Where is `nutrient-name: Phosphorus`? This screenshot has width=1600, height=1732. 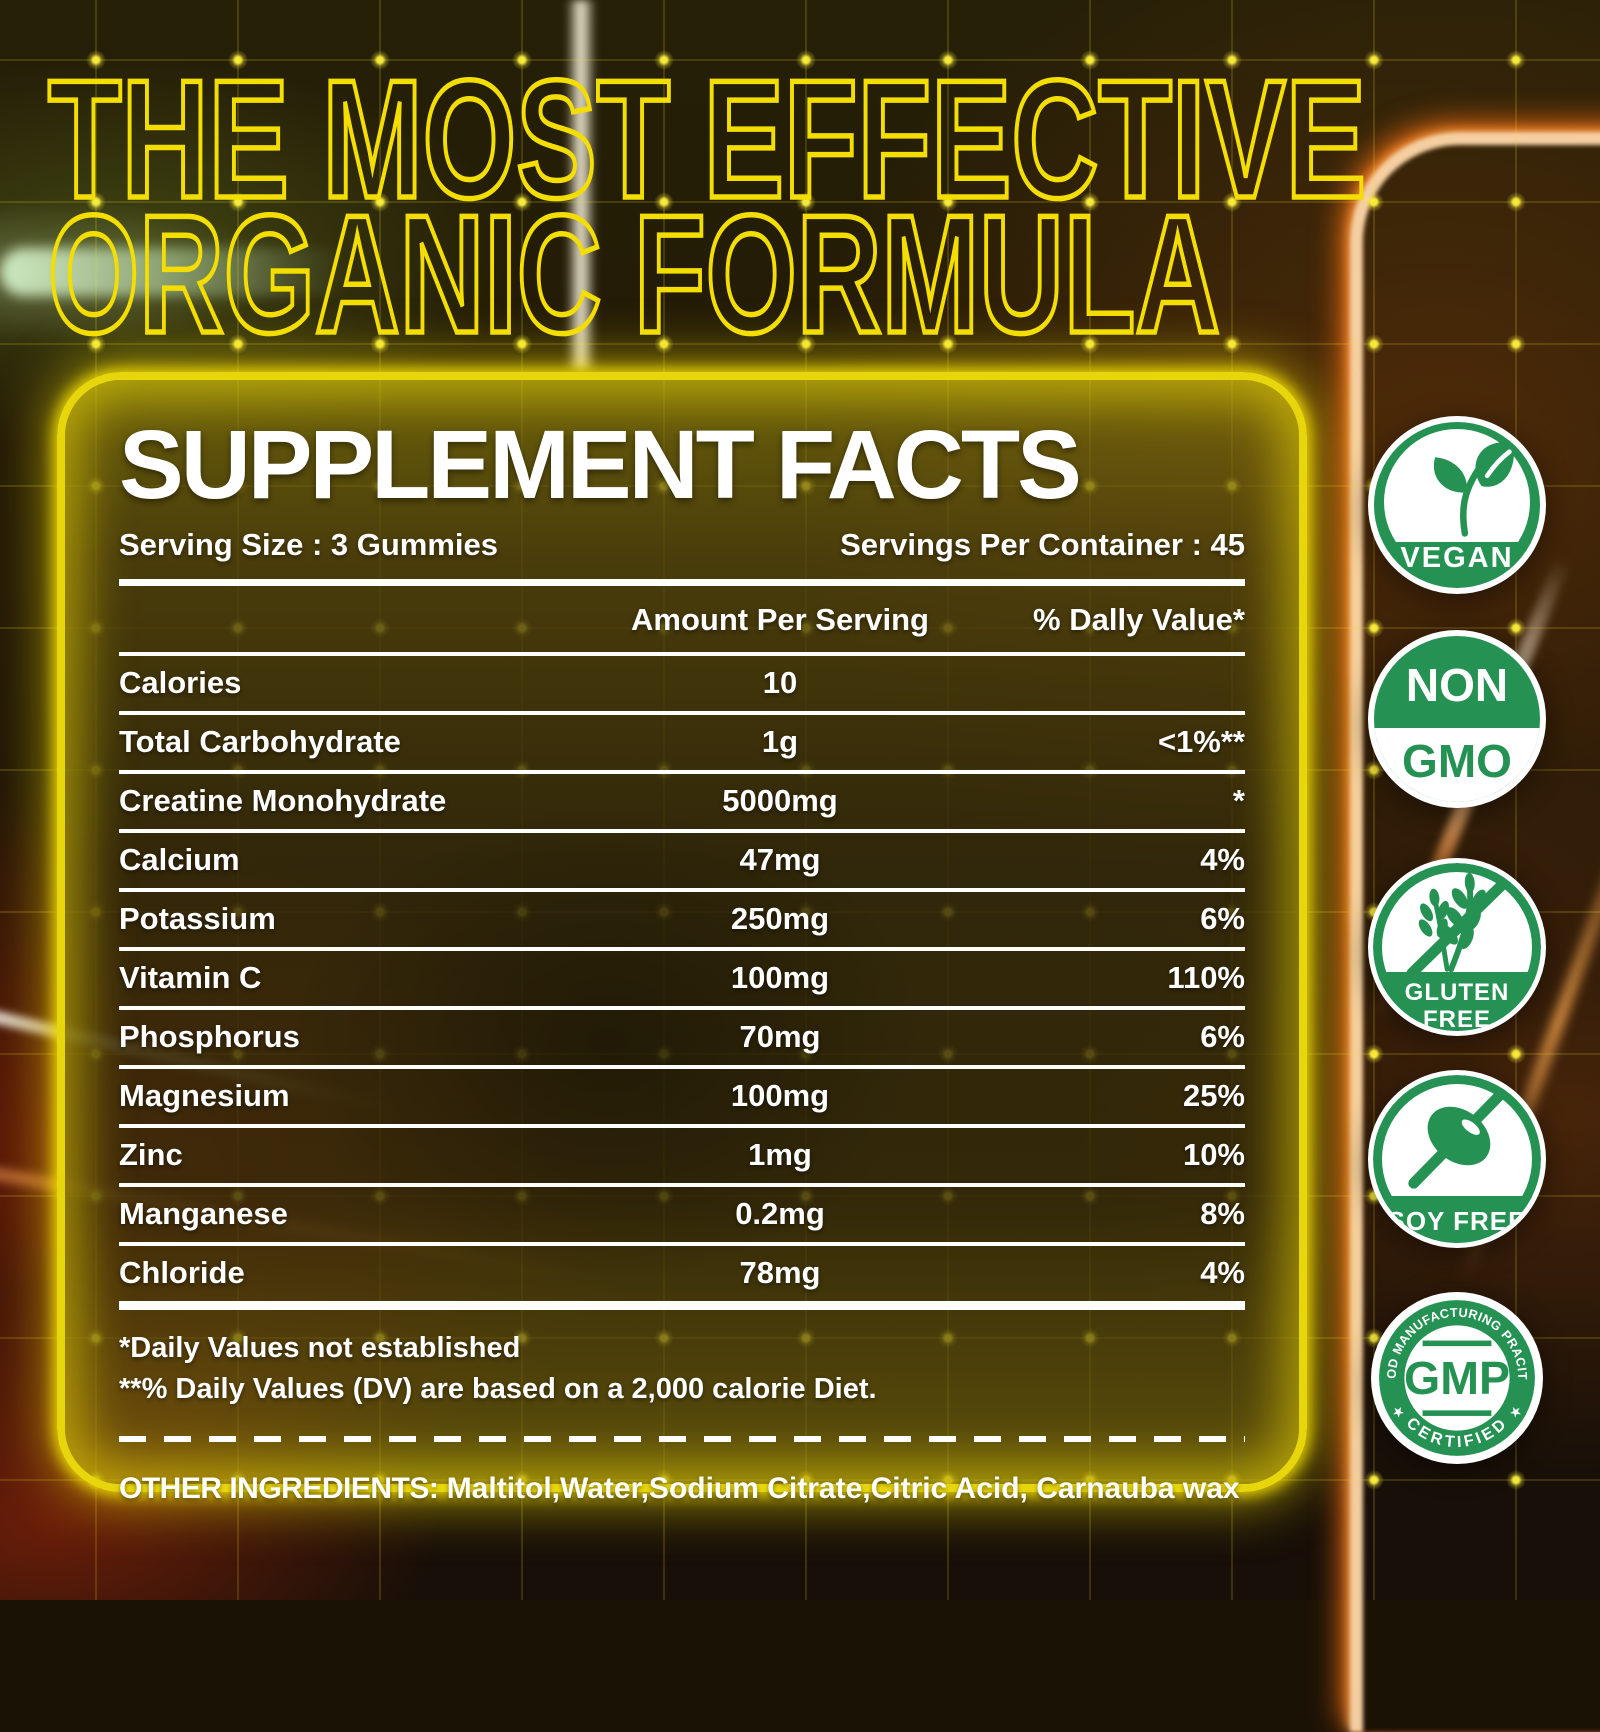
nutrient-name: Phosphorus is located at coordinates (209, 1036).